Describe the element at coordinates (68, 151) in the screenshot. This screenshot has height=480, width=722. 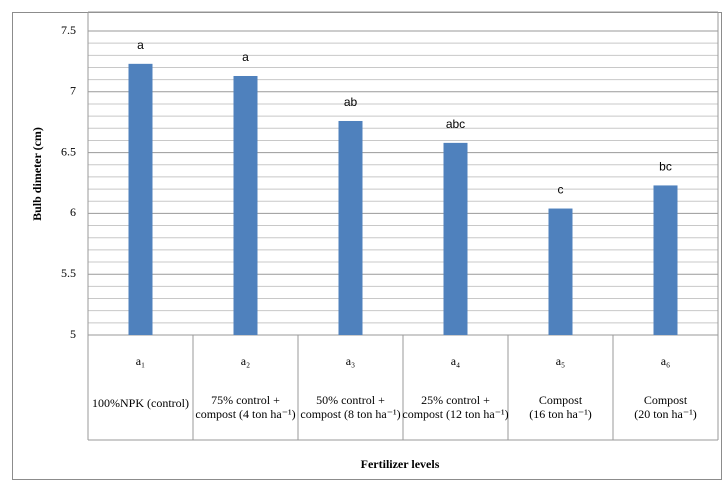
I see `y-tick-label: 6.5` at that location.